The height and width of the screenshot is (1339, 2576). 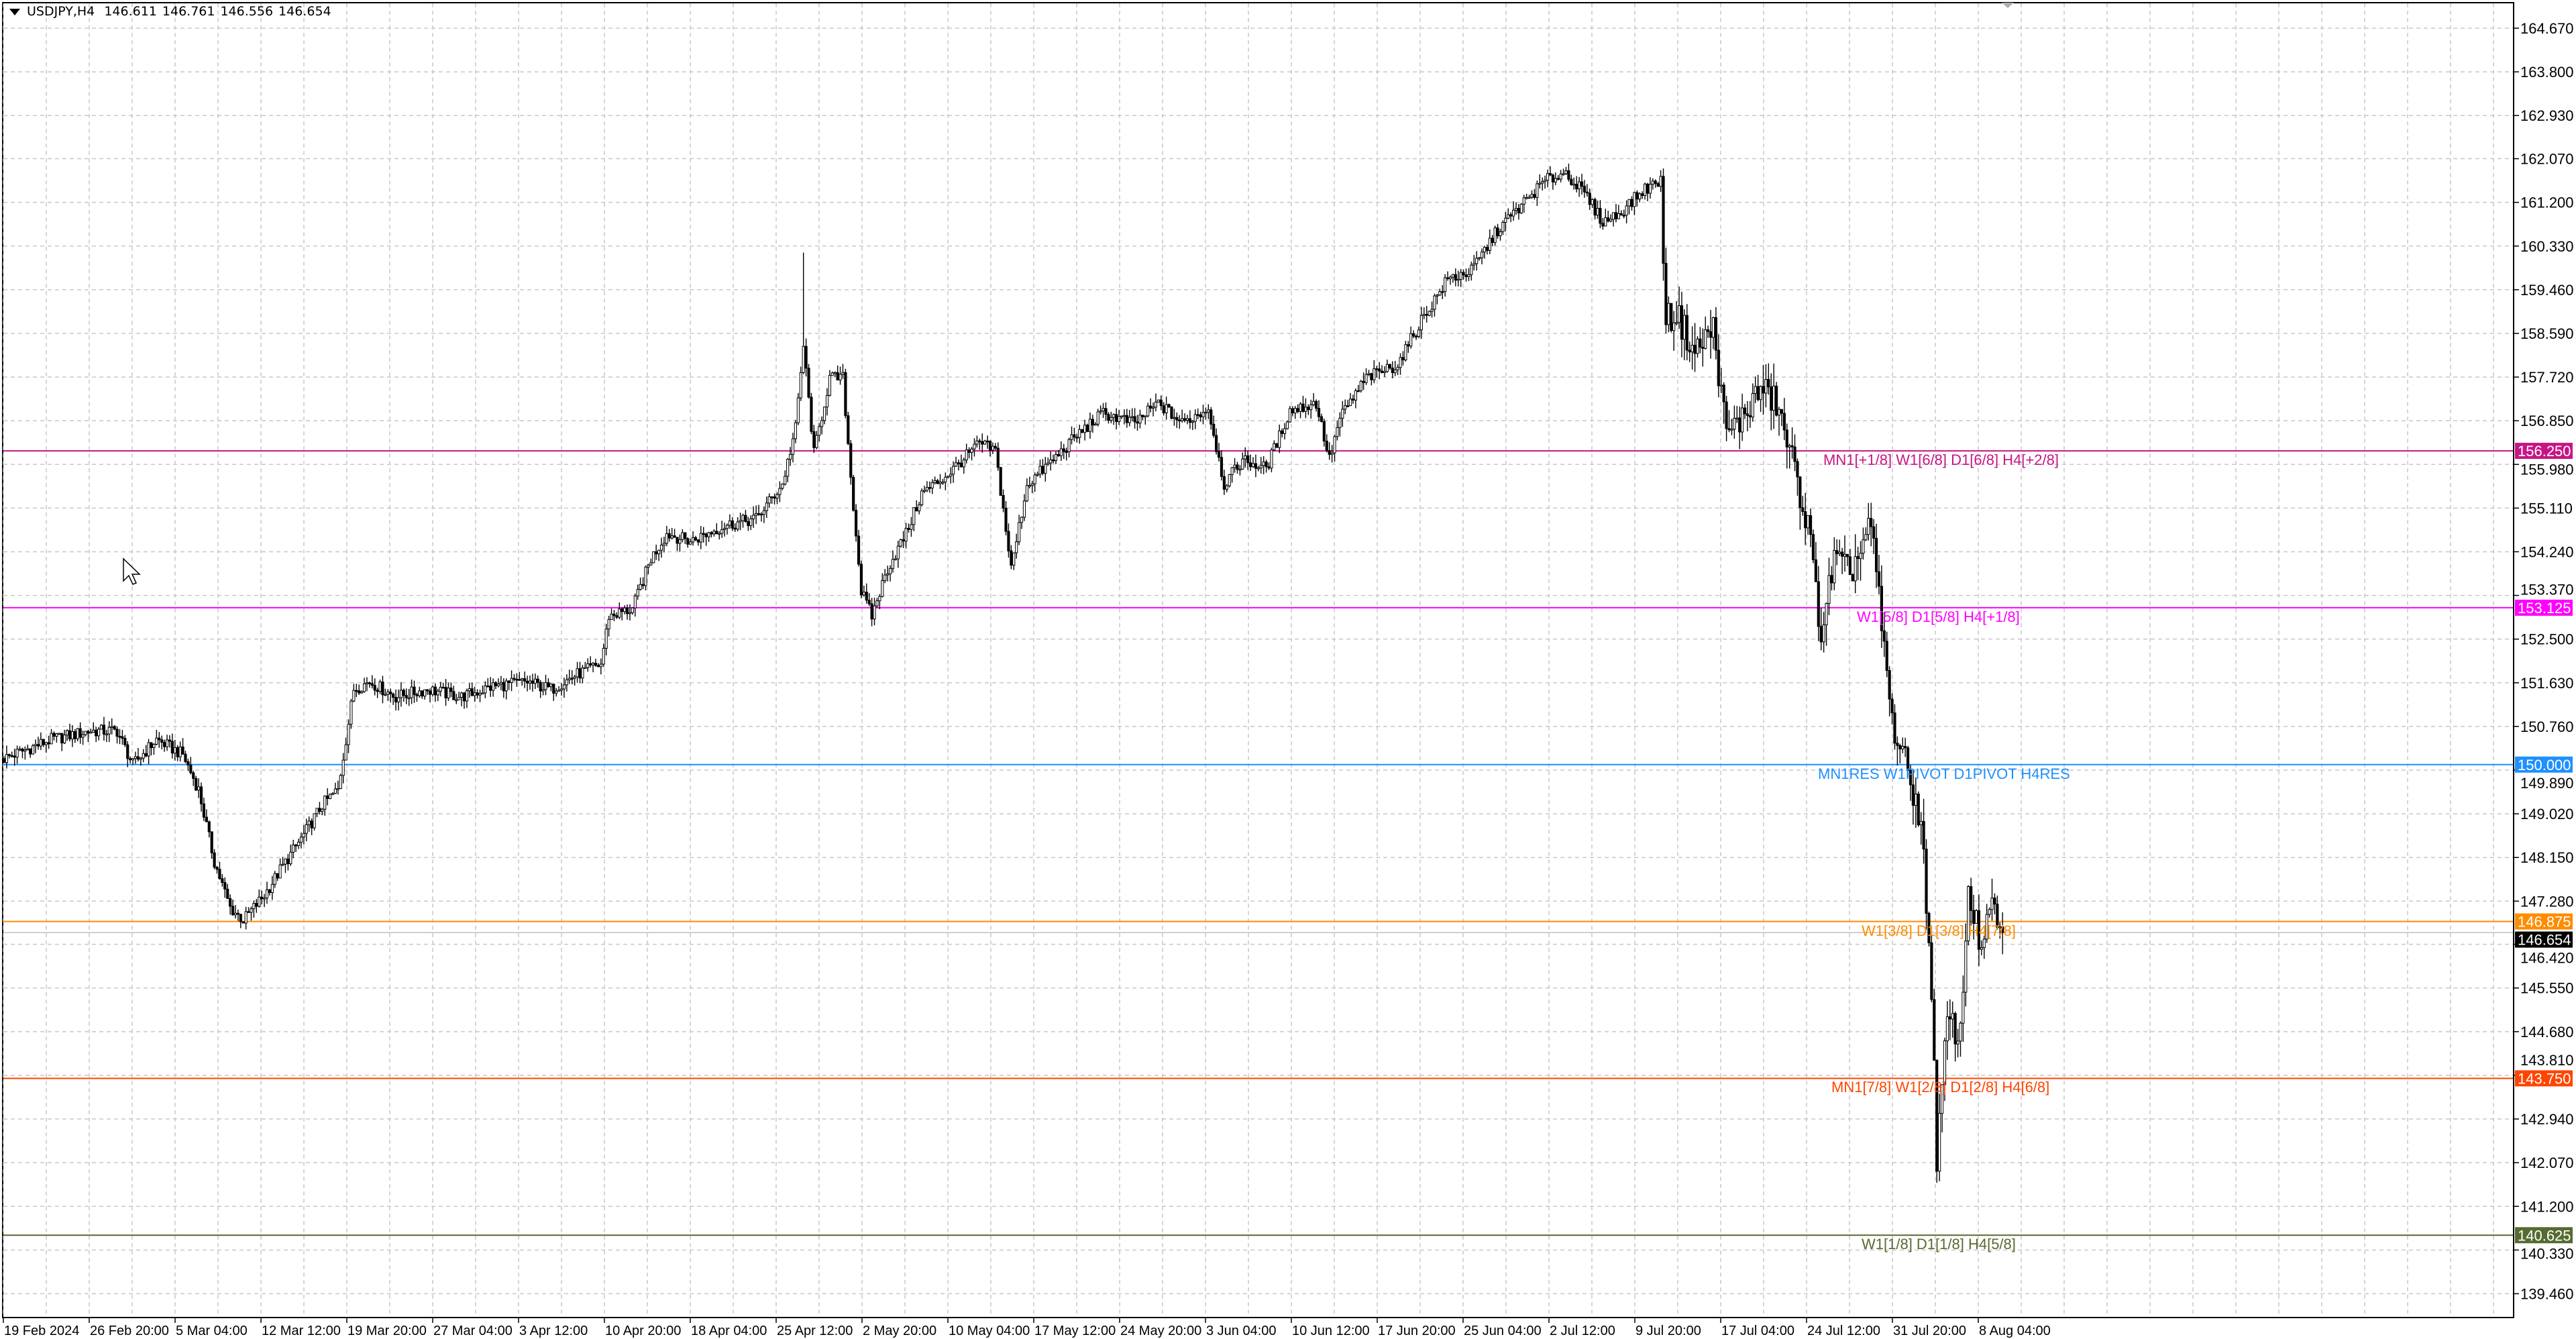 What do you see at coordinates (2547, 72) in the screenshot?
I see `price-tick-label: 163.800` at bounding box center [2547, 72].